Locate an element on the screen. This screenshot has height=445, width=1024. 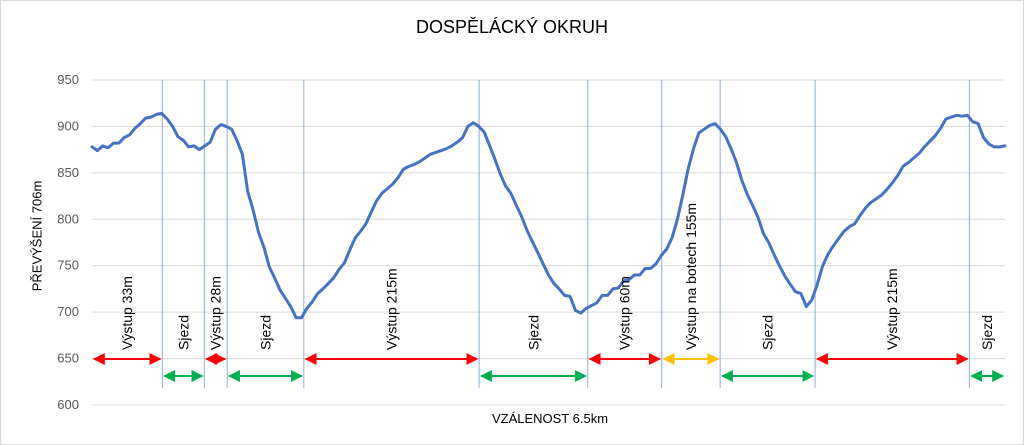
y-tick-label: 700 is located at coordinates (68, 311).